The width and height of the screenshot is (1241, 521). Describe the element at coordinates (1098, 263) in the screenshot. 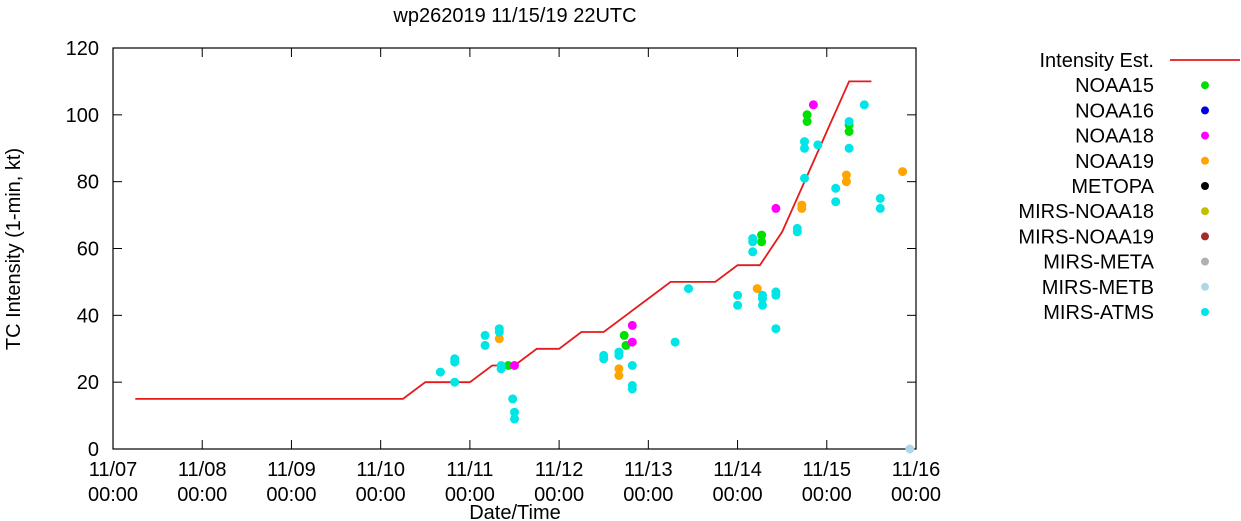

I see `legend-label-mirs-meta: MIRS-META` at that location.